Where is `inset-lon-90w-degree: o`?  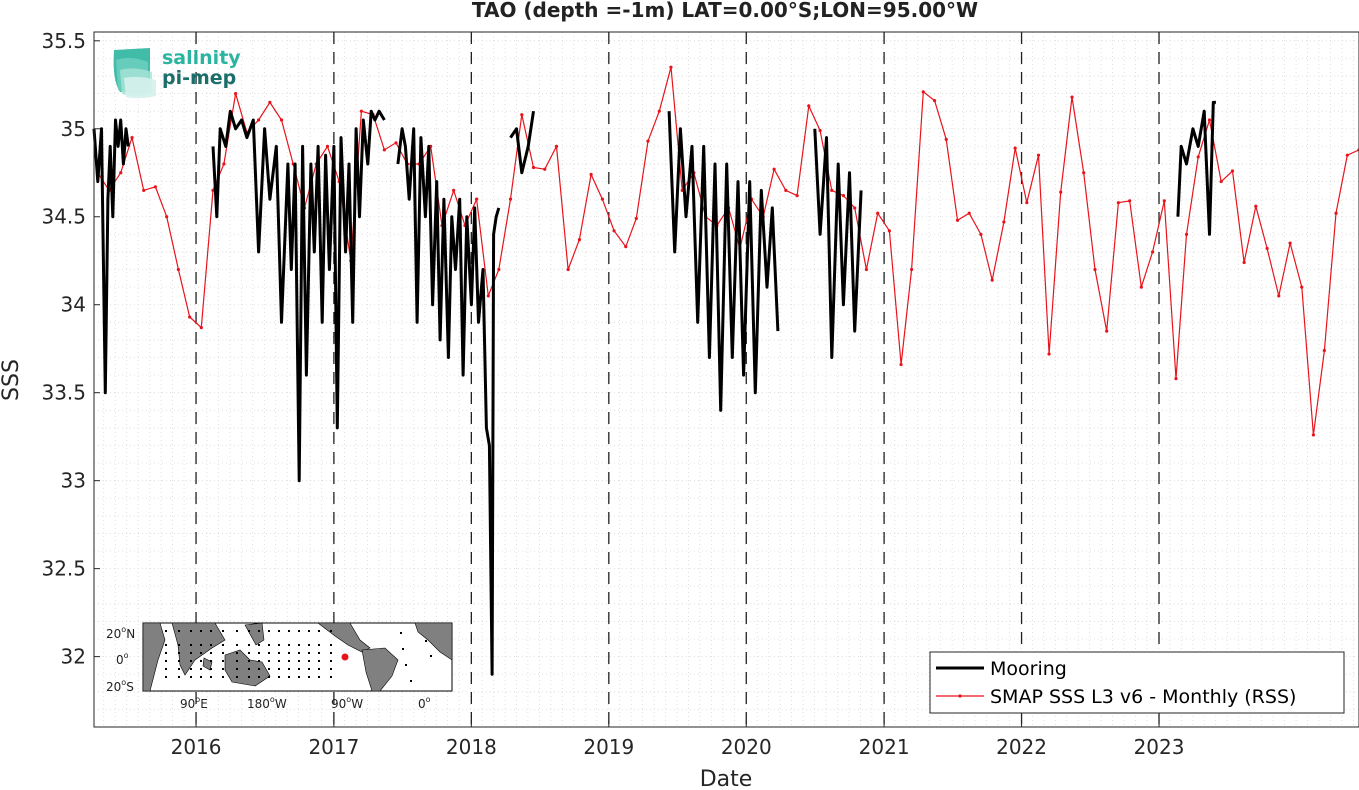
inset-lon-90w-degree: o is located at coordinates (348, 699).